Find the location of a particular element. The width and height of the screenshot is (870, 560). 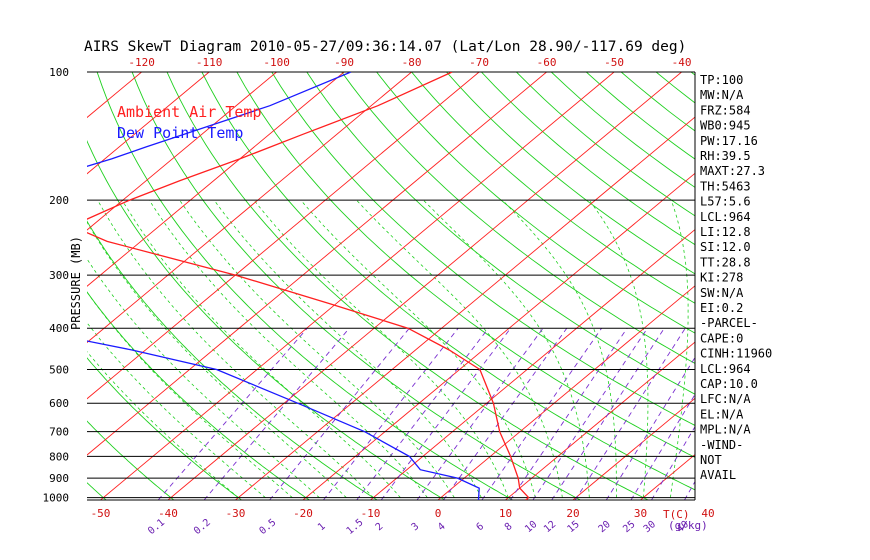

top-temp-tick-label: -100 is located at coordinates (276, 62).